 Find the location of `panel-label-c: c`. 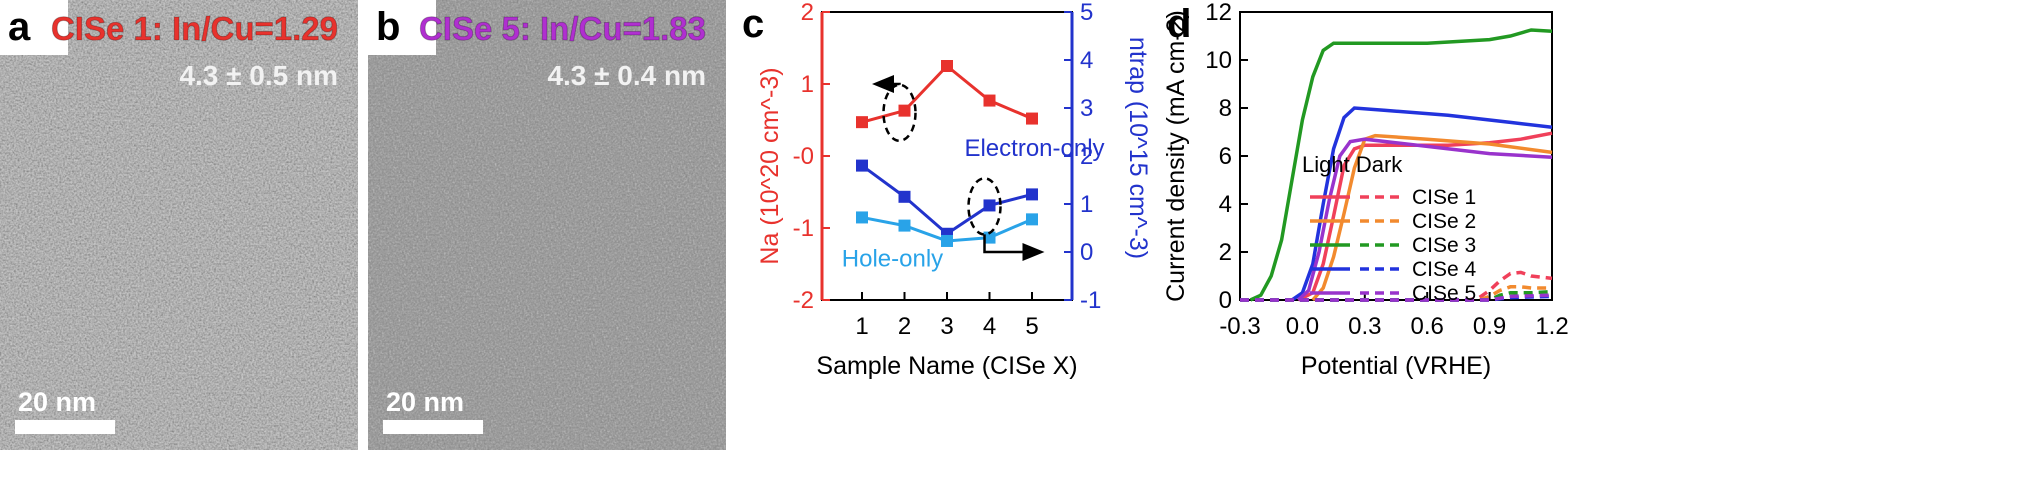

panel-label-c: c is located at coordinates (753, 24).